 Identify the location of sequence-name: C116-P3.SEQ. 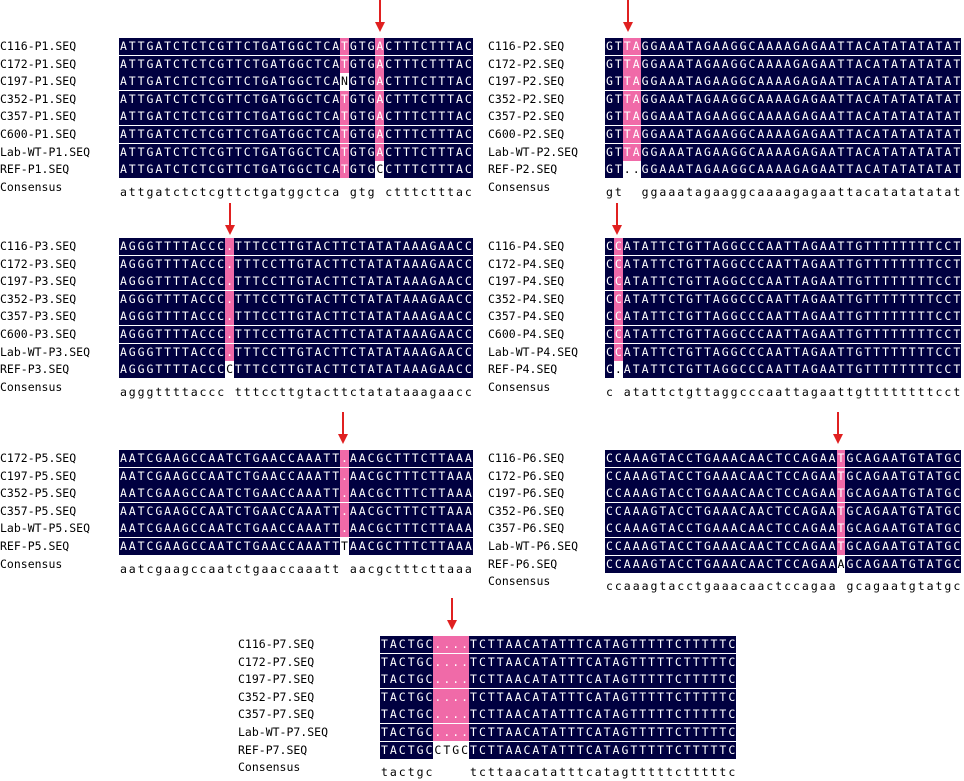
(38, 246).